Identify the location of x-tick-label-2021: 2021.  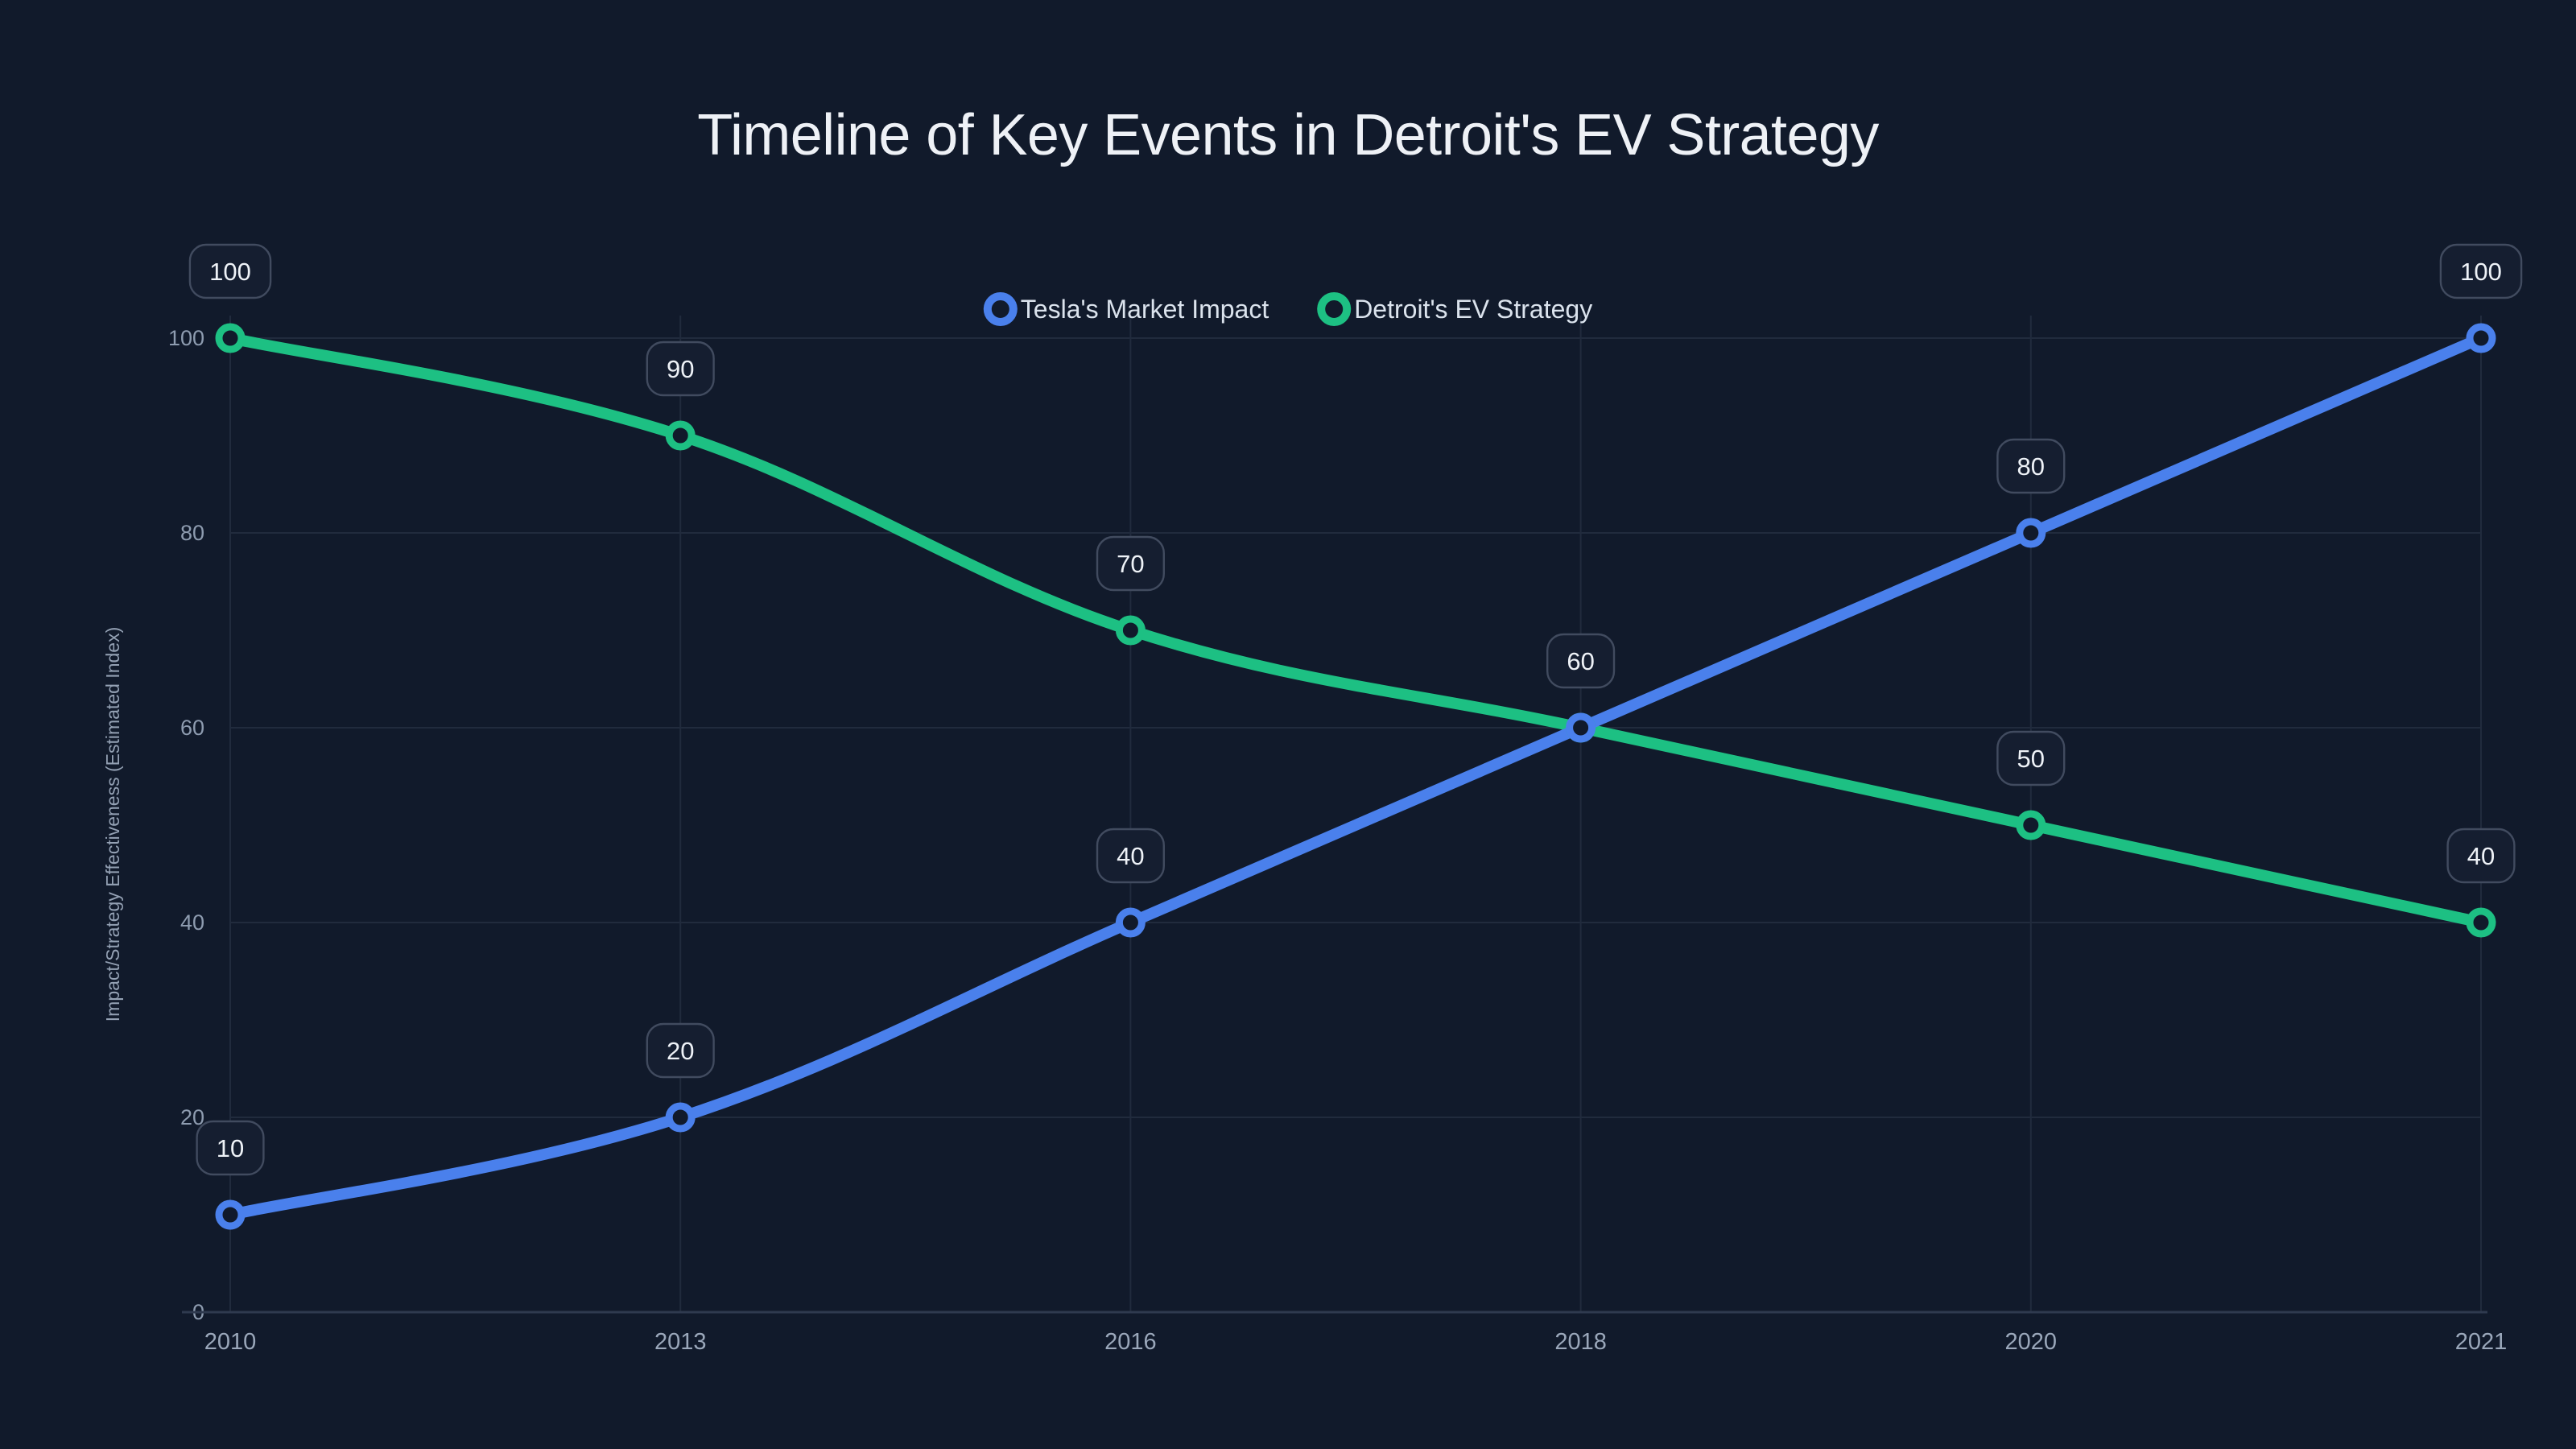
(2481, 1342).